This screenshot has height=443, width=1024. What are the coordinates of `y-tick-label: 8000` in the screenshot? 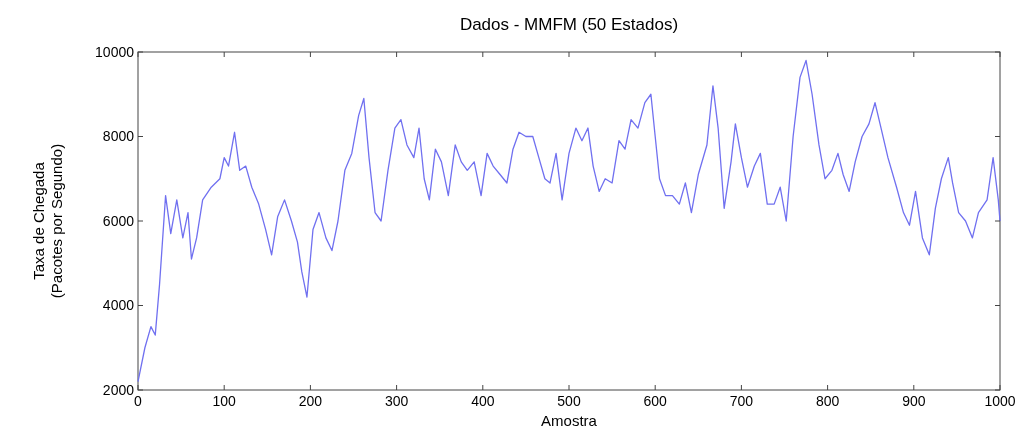 It's located at (118, 136).